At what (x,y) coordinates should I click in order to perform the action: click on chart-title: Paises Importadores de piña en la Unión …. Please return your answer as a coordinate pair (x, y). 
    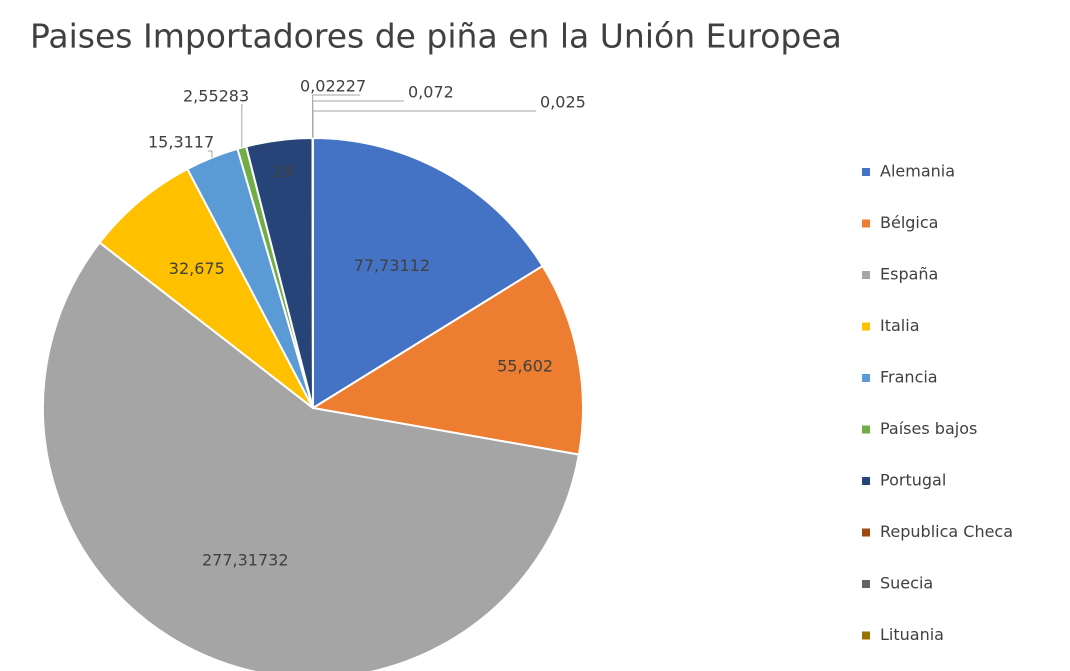
    Looking at the image, I should click on (436, 36).